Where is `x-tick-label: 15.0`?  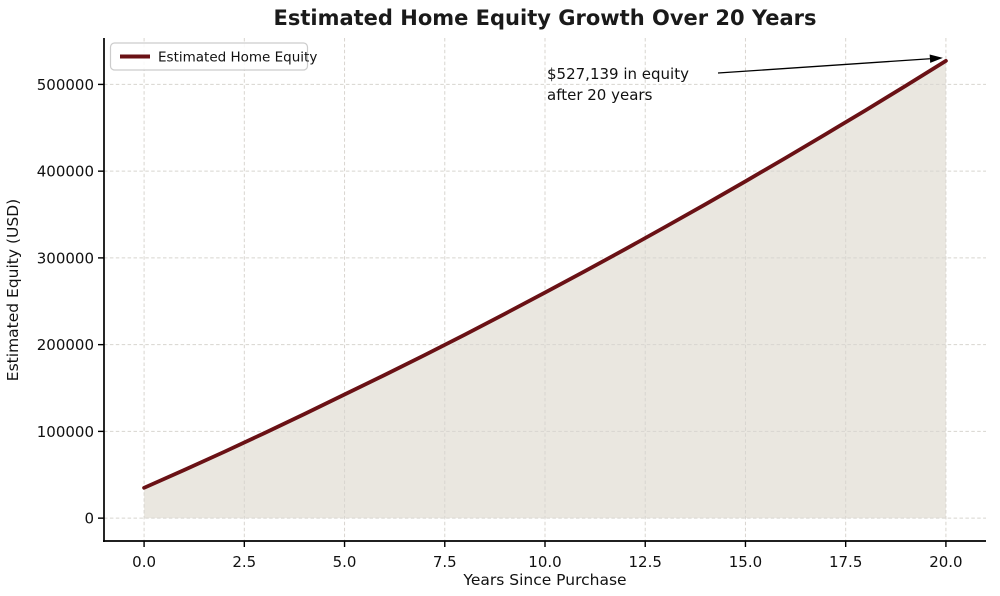
x-tick-label: 15.0 is located at coordinates (745, 562).